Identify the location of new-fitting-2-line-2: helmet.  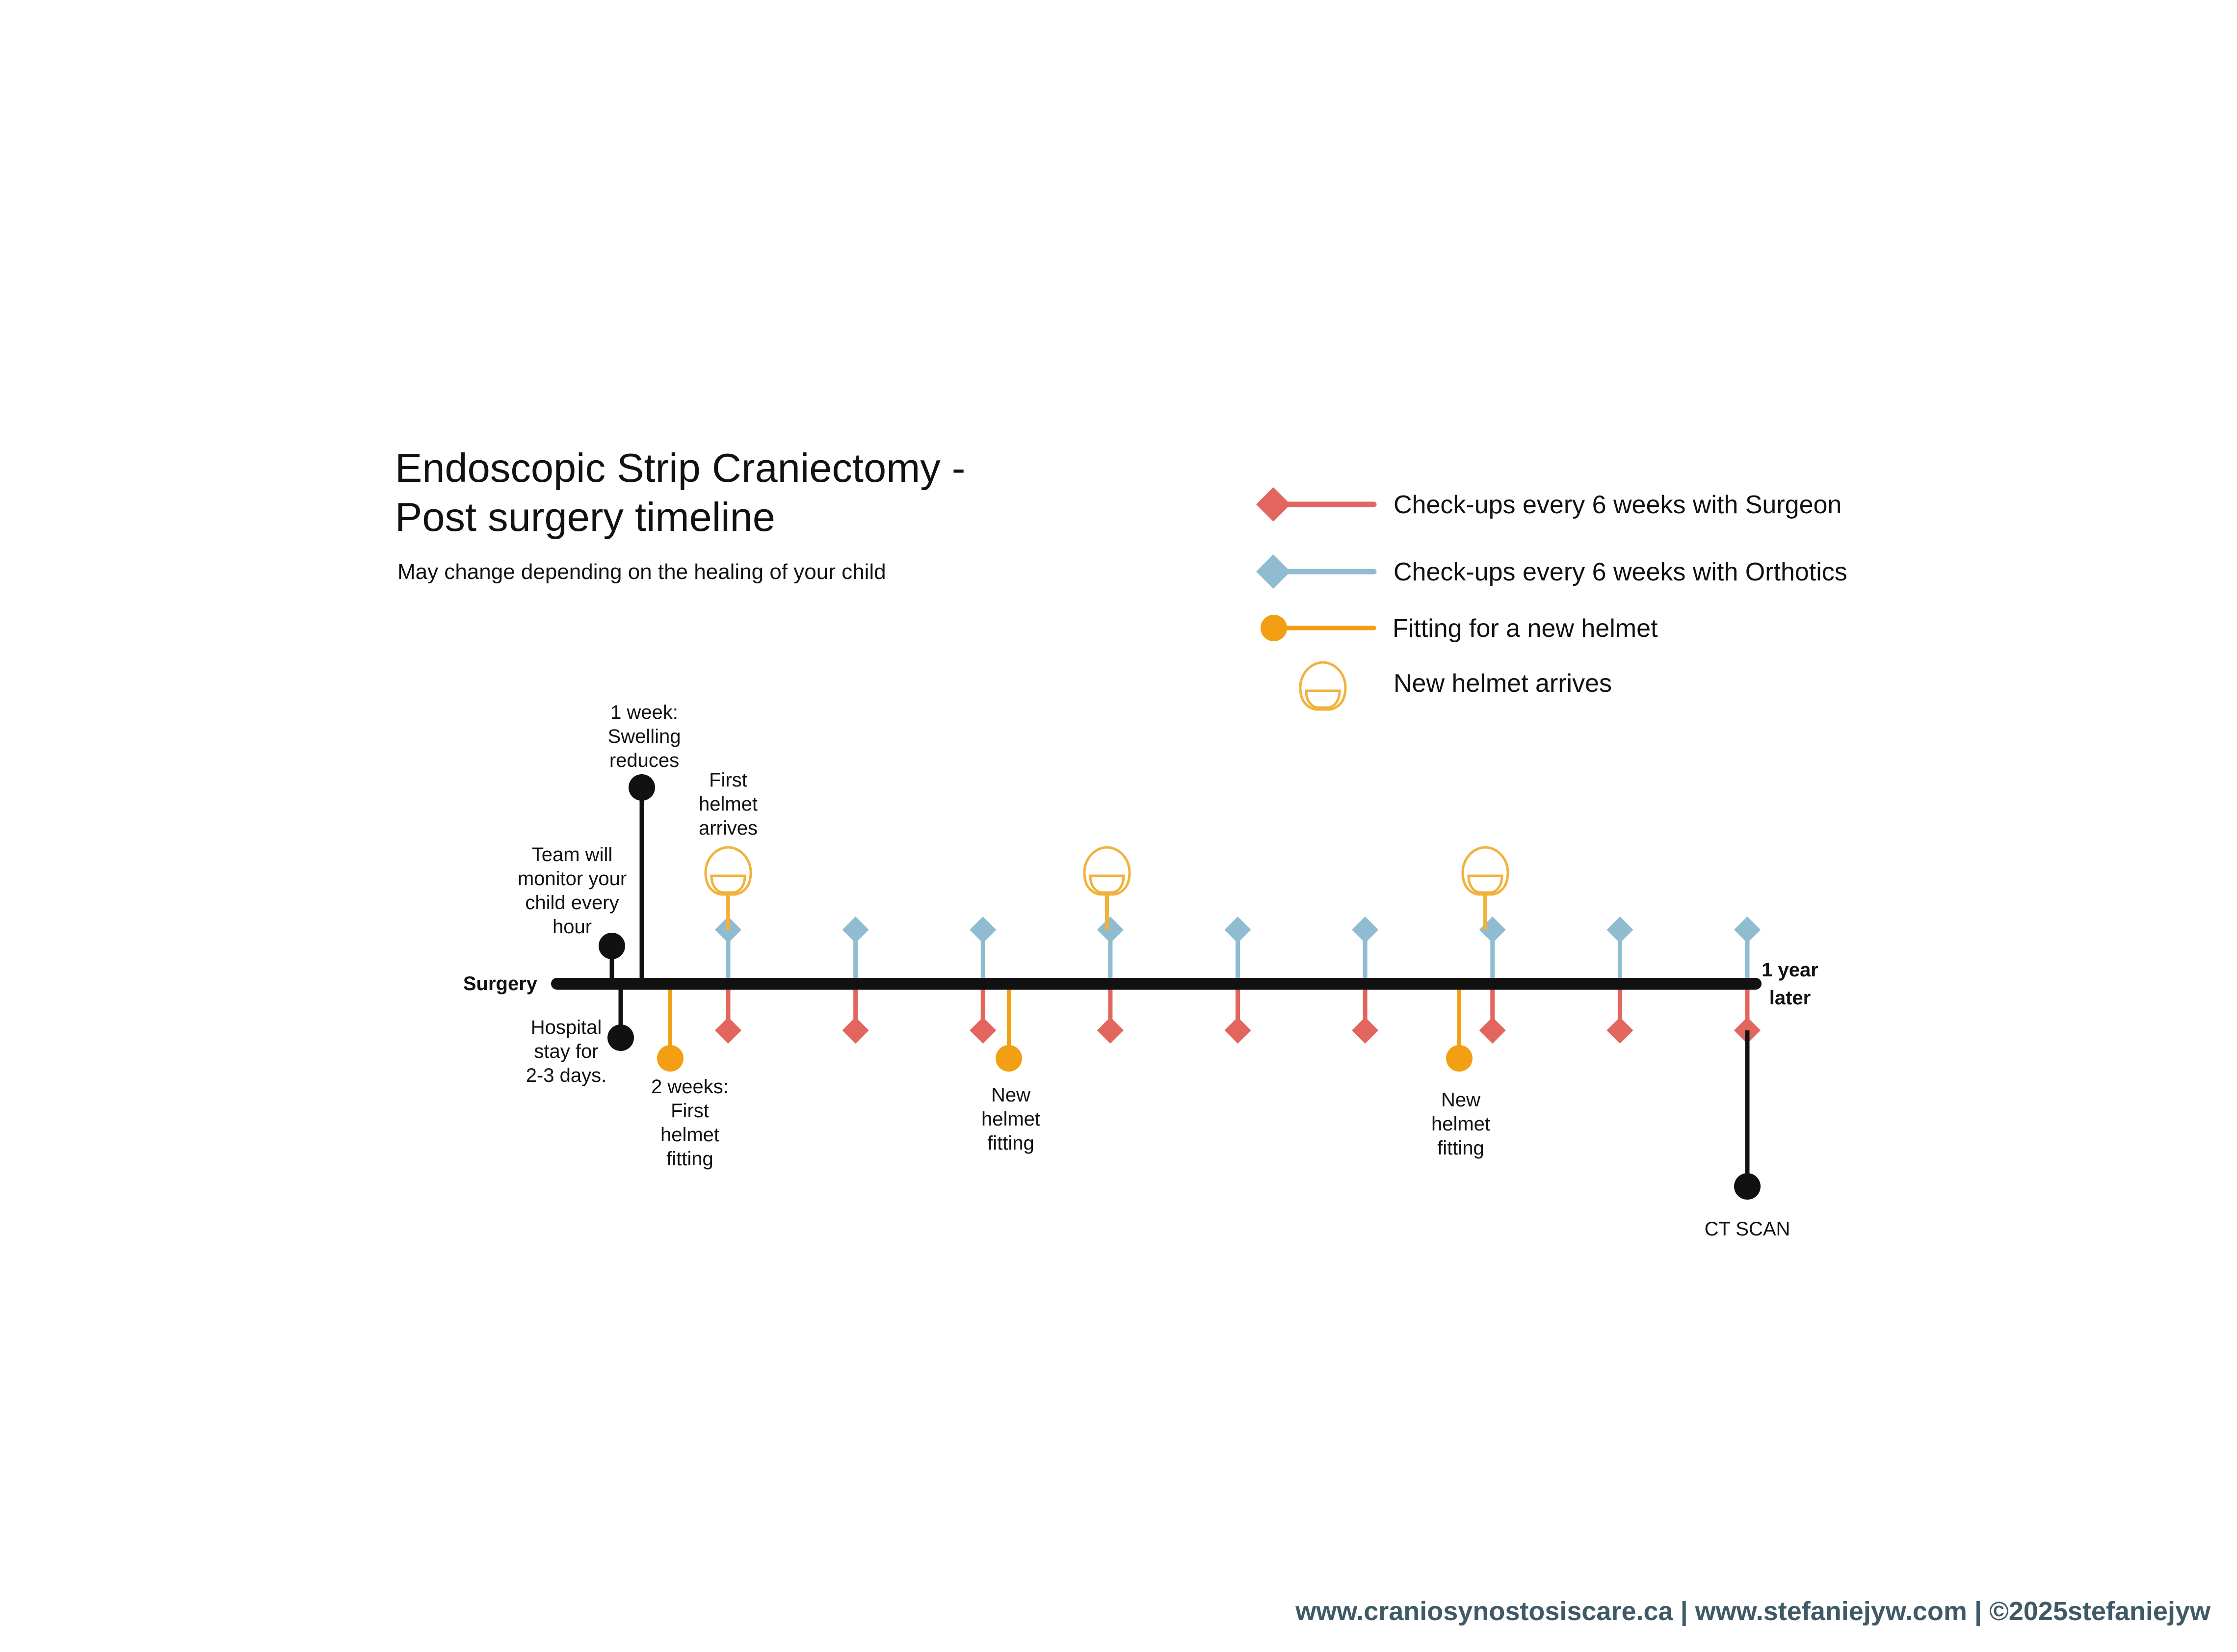
(1461, 1124).